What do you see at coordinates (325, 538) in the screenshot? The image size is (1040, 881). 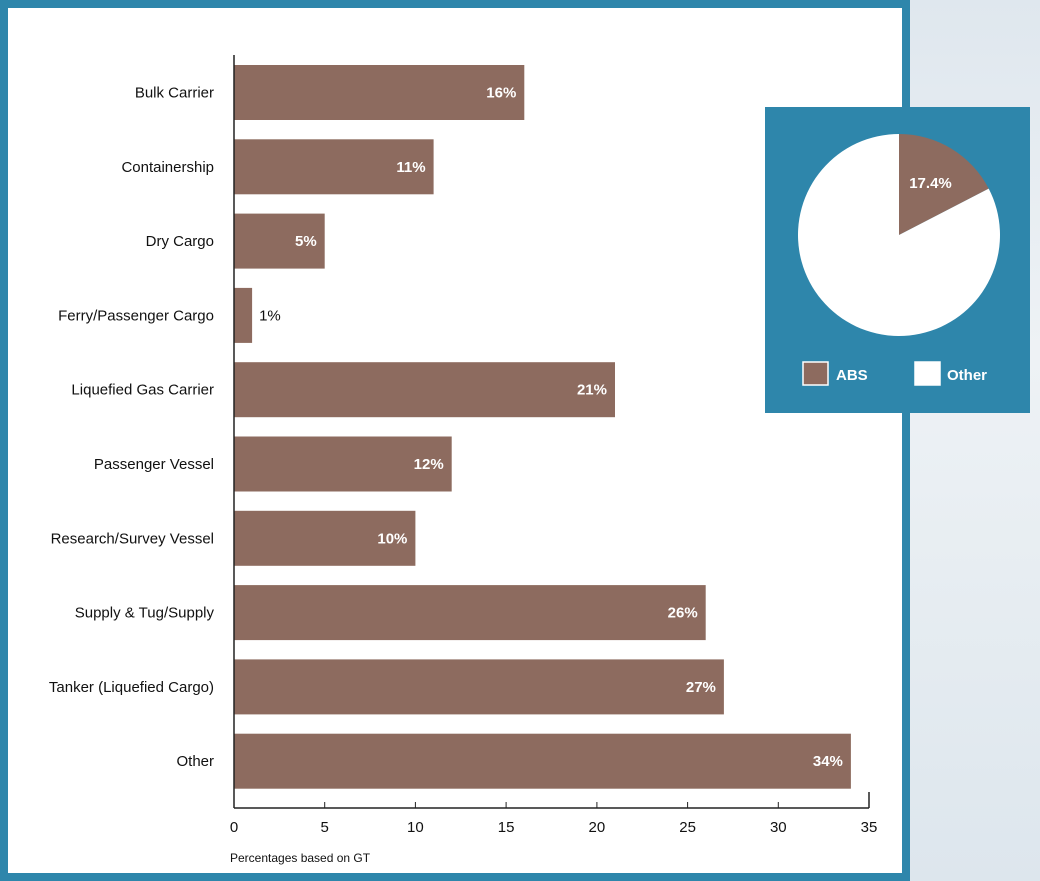 I see `bar-research-survey-vessel` at bounding box center [325, 538].